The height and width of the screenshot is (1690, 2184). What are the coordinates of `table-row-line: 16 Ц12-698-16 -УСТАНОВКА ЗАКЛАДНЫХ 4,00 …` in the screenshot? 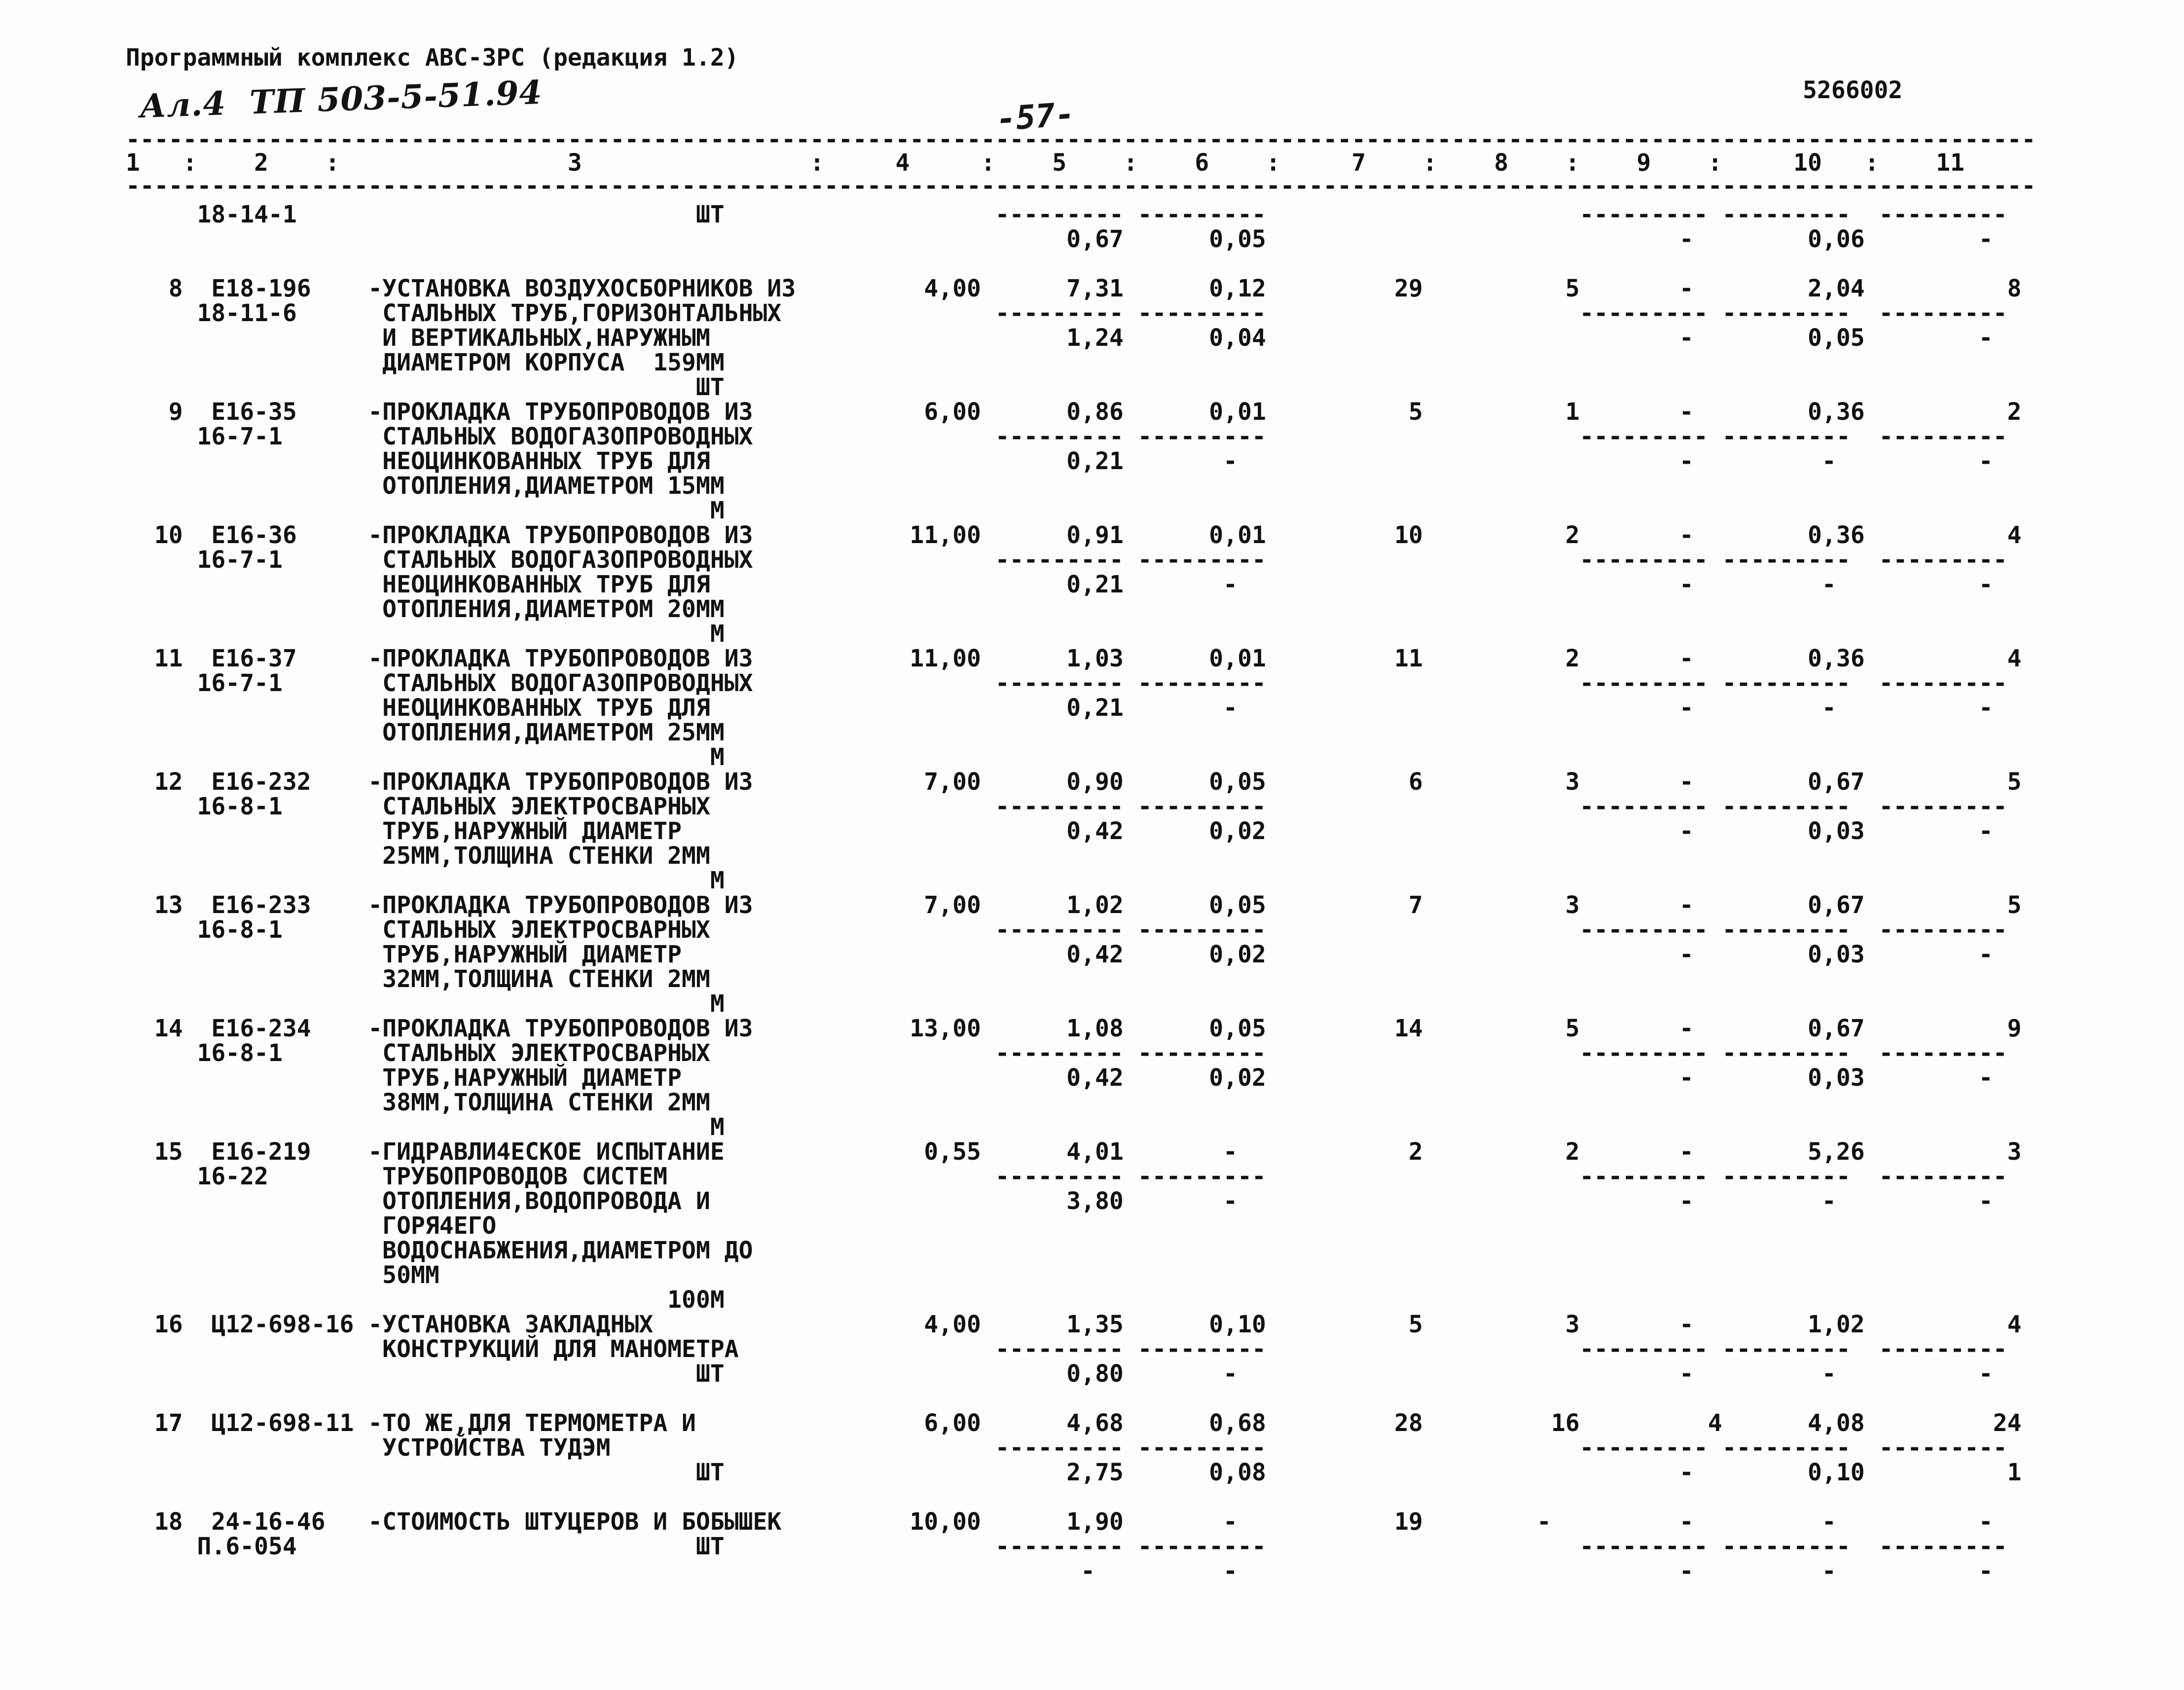 It's located at (1088, 1324).